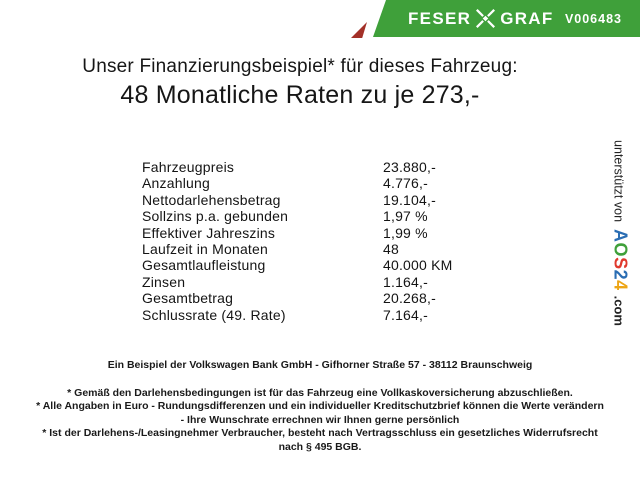  Describe the element at coordinates (164, 281) in the screenshot. I see `finance-row-label: Zinsen` at that location.